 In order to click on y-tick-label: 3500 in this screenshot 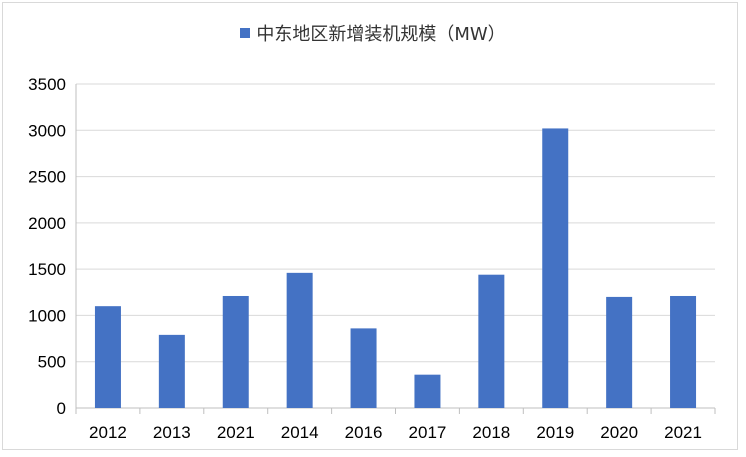, I will do `click(47, 84)`.